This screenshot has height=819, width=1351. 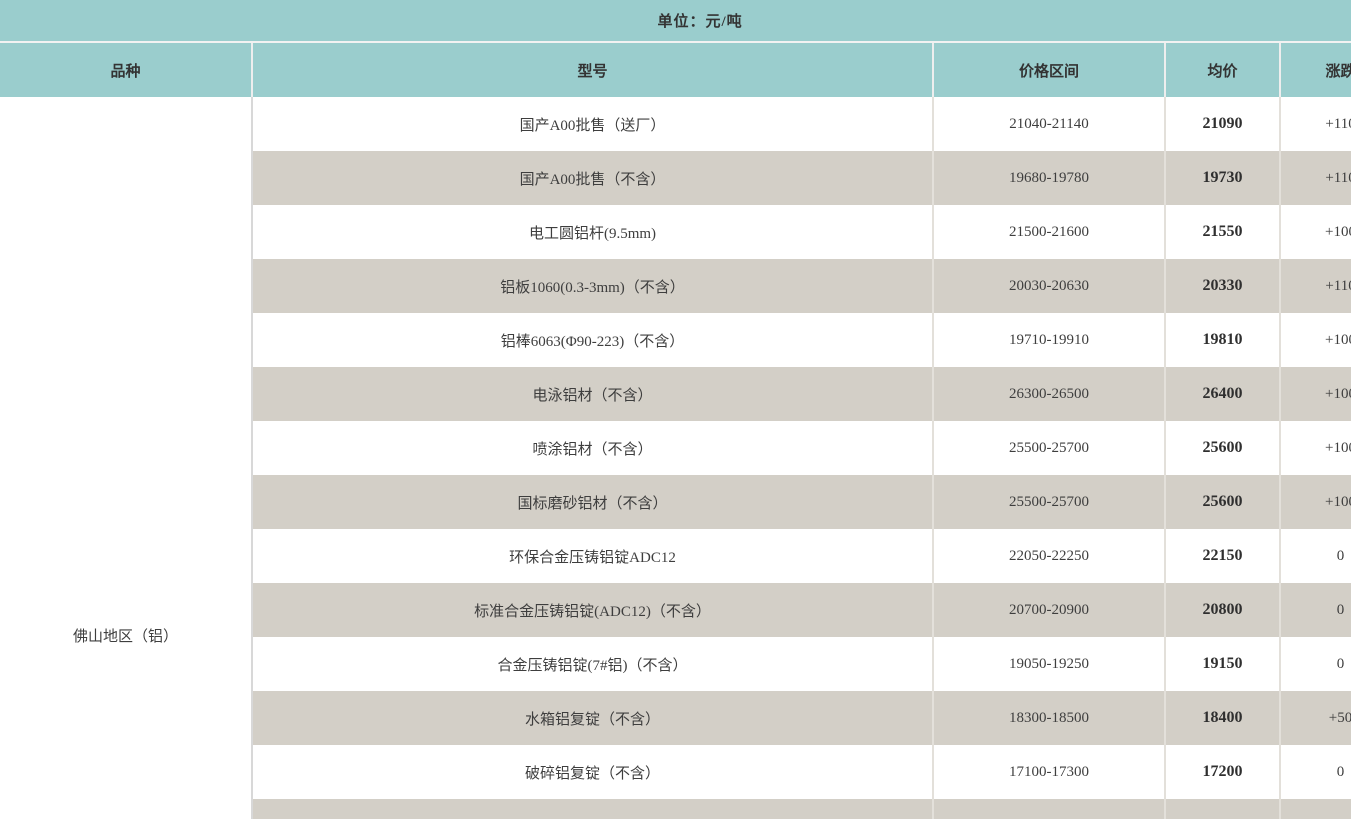 What do you see at coordinates (1223, 178) in the screenshot?
I see `avg-price-cell: 19730` at bounding box center [1223, 178].